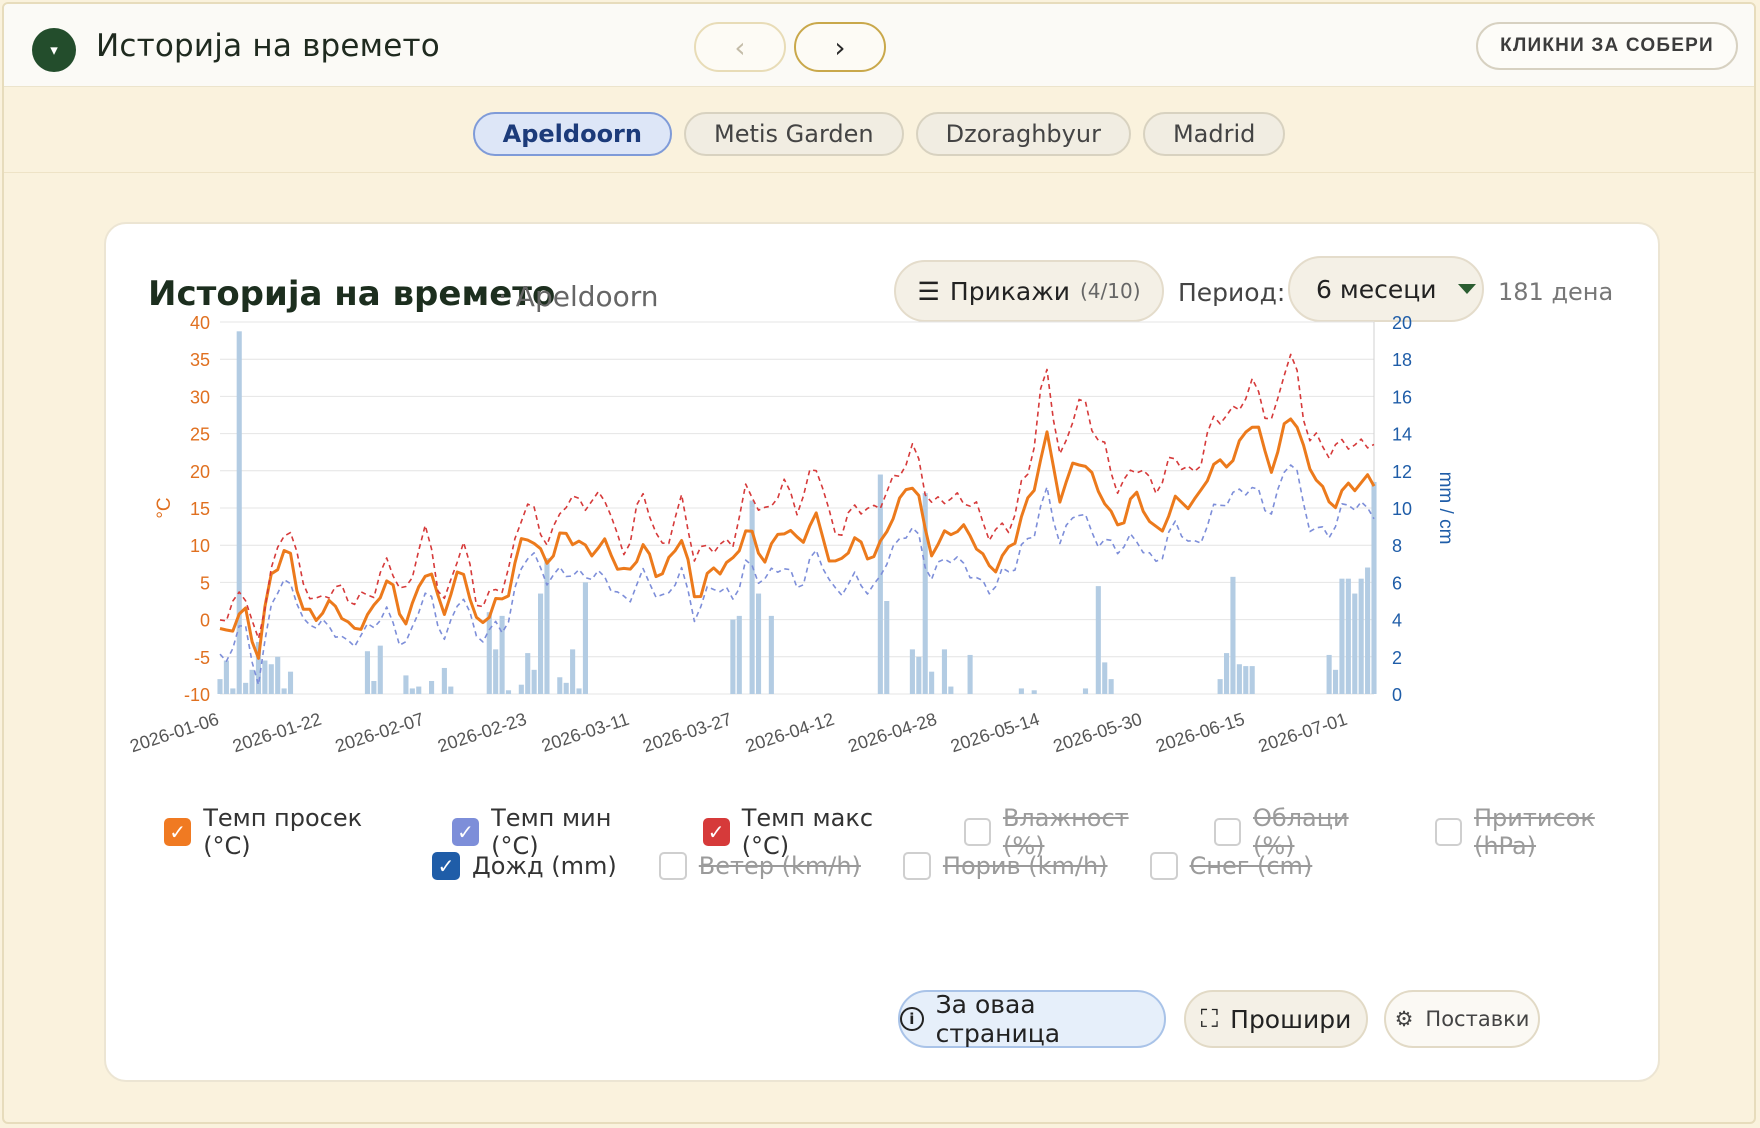 The image size is (1760, 1128). I want to click on city-tab: Apeldoorn, so click(572, 134).